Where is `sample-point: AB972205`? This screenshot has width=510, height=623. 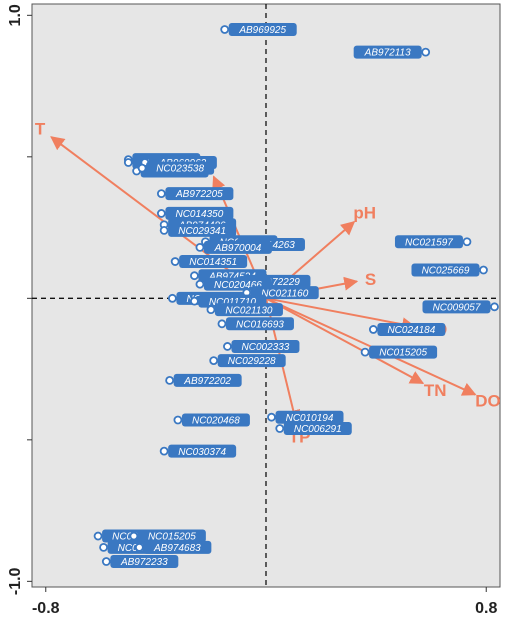
sample-point: AB972205 is located at coordinates (195, 194).